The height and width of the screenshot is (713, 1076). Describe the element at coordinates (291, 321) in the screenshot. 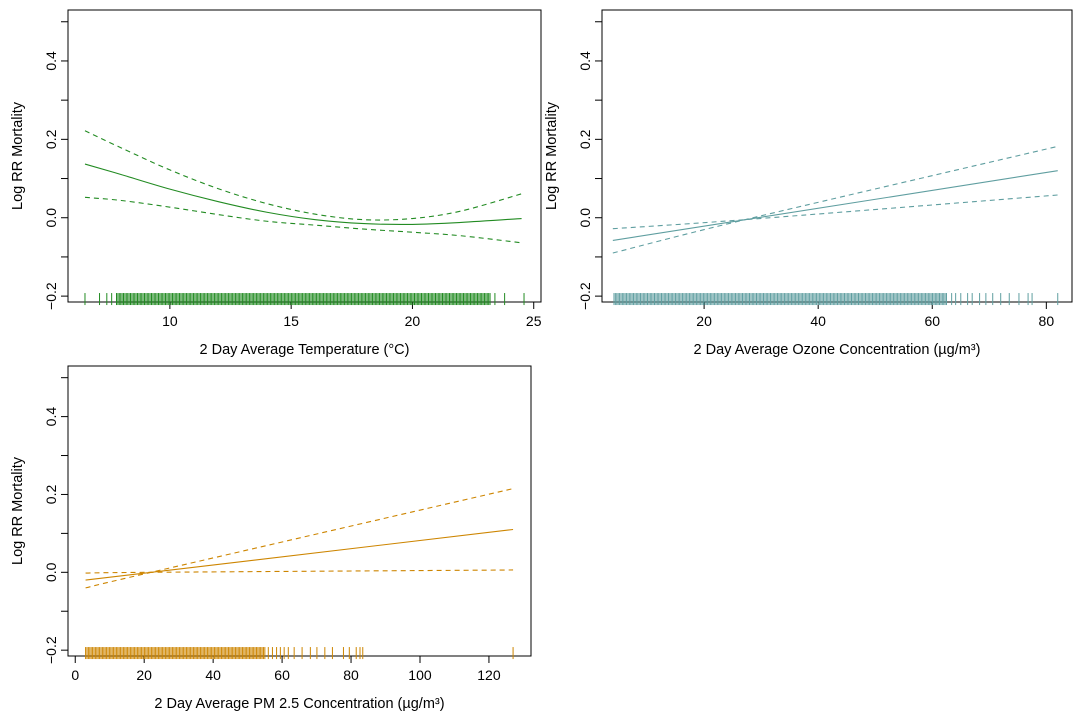

I see `x-tick-label: 15` at that location.